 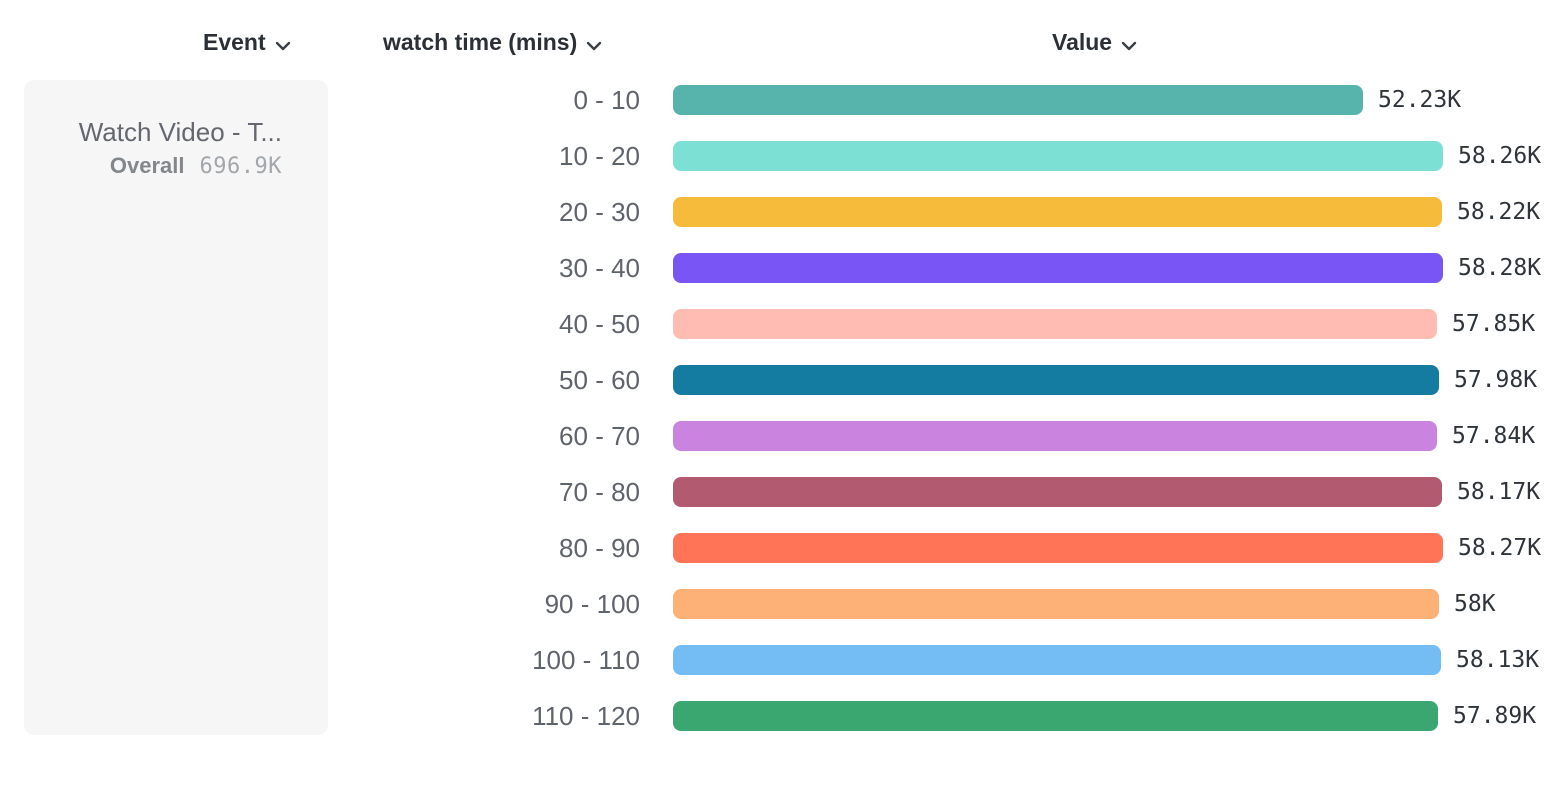 What do you see at coordinates (586, 659) in the screenshot?
I see `bucket-label: 100 - 110` at bounding box center [586, 659].